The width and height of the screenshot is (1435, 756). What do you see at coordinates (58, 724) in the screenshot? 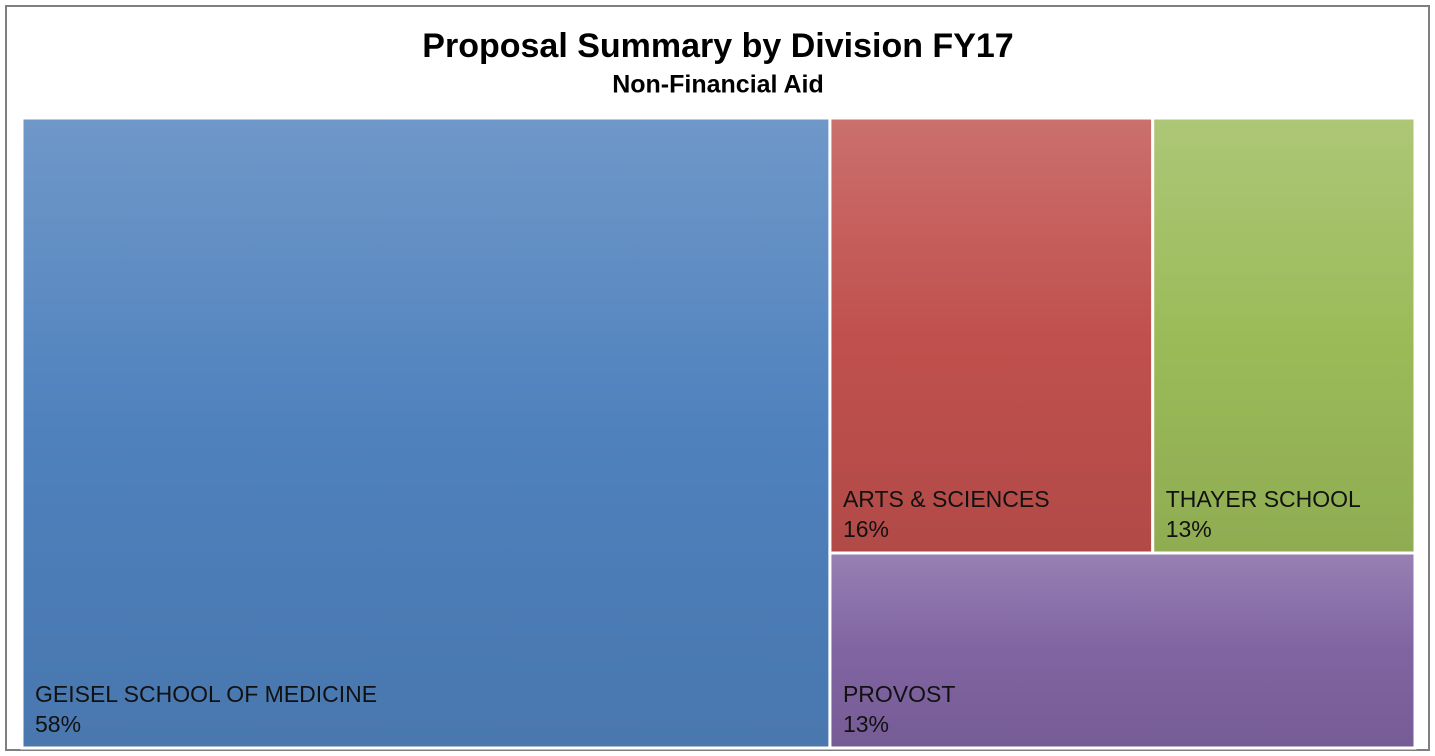
I see `cell-value-label: 58%` at bounding box center [58, 724].